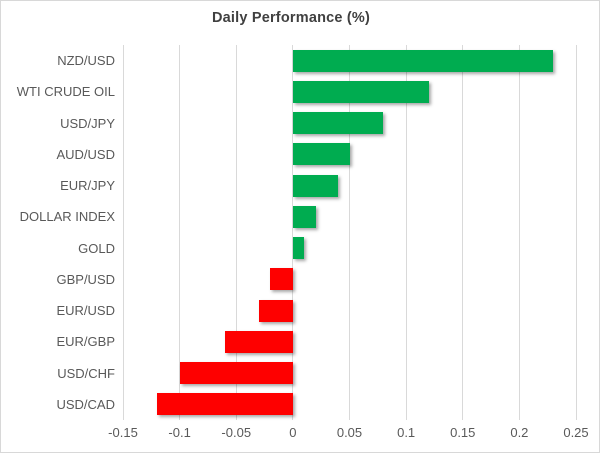 This screenshot has height=453, width=600. I want to click on bar-usd-chf, so click(236, 373).